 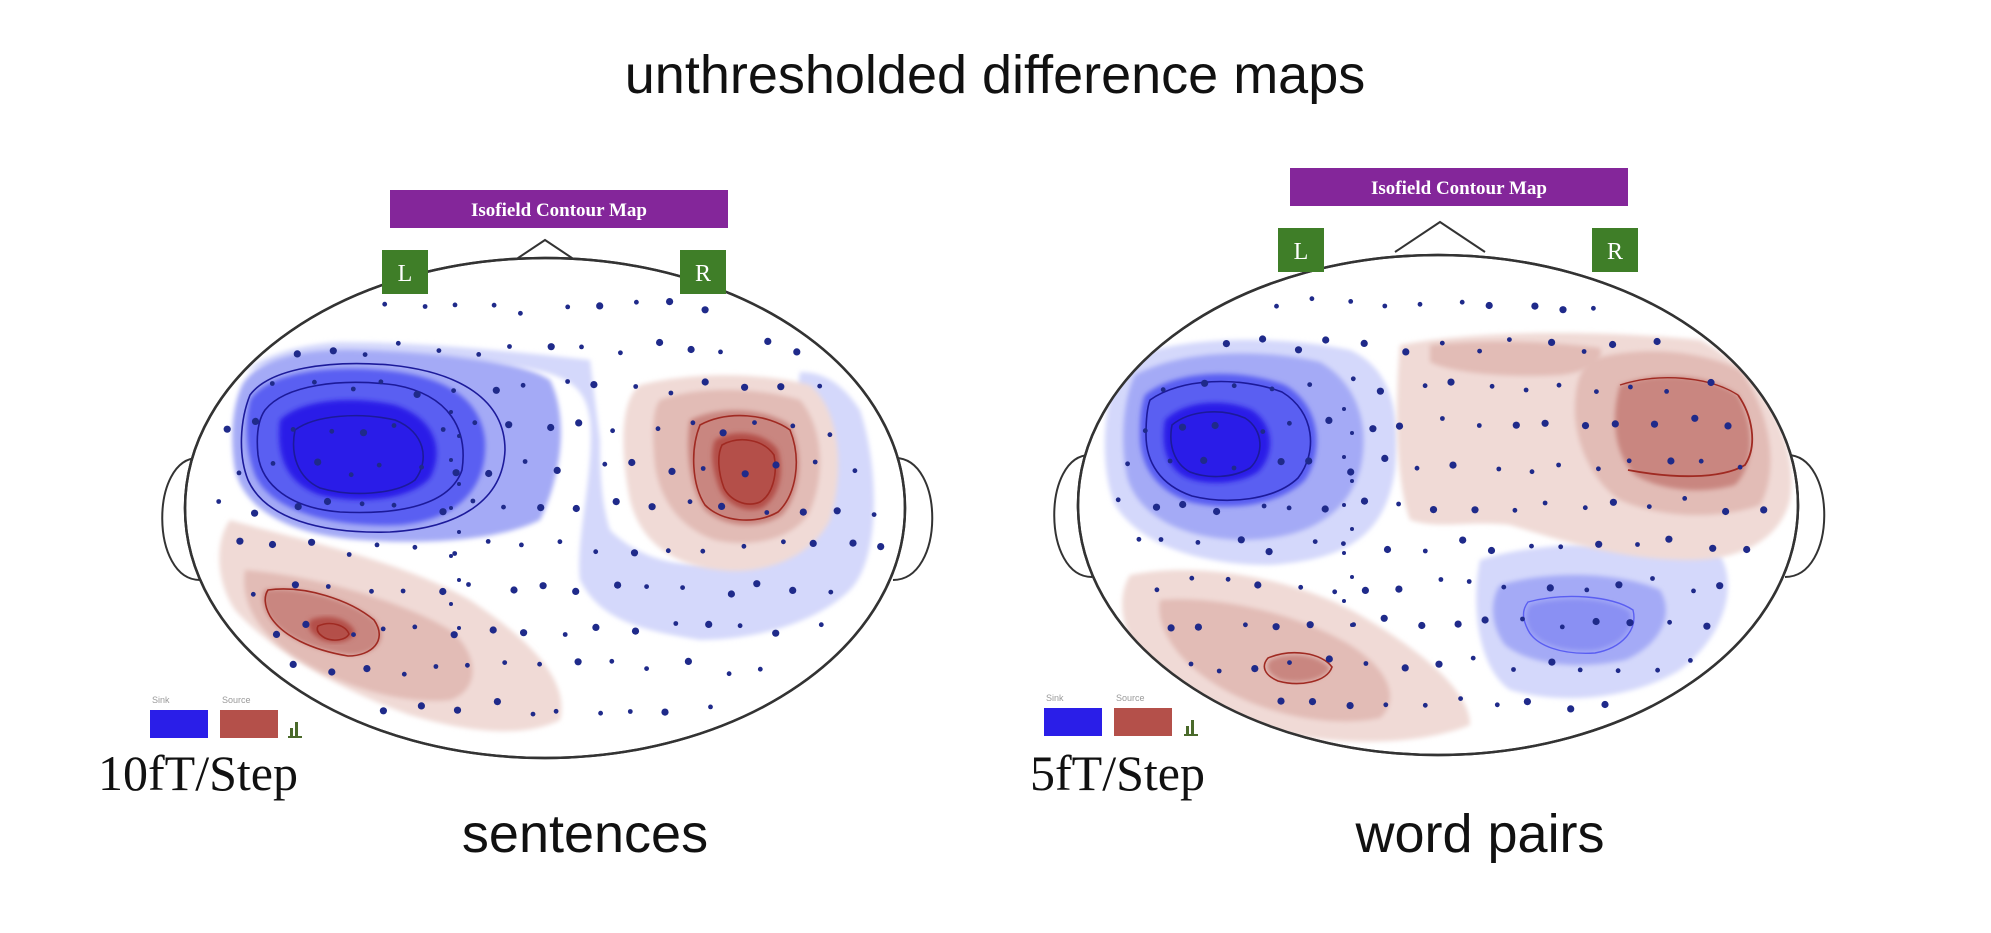 What do you see at coordinates (1298, 668) in the screenshot?
I see `source-contour-lower` at bounding box center [1298, 668].